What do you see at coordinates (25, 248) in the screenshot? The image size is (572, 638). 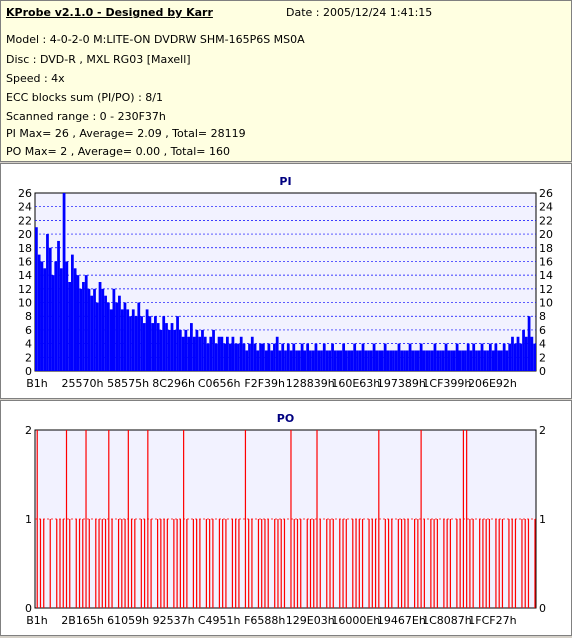 I see `y-tick-label-left: 18` at bounding box center [25, 248].